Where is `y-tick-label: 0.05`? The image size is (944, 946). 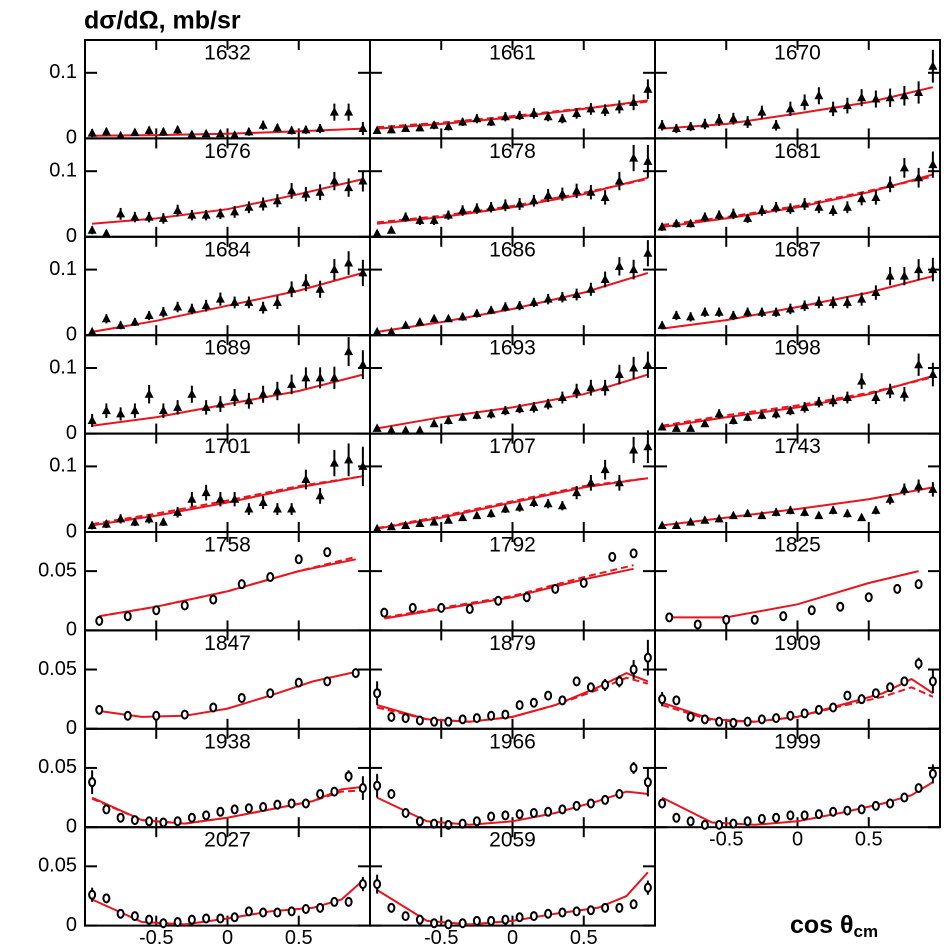
y-tick-label: 0.05 is located at coordinates (57, 570).